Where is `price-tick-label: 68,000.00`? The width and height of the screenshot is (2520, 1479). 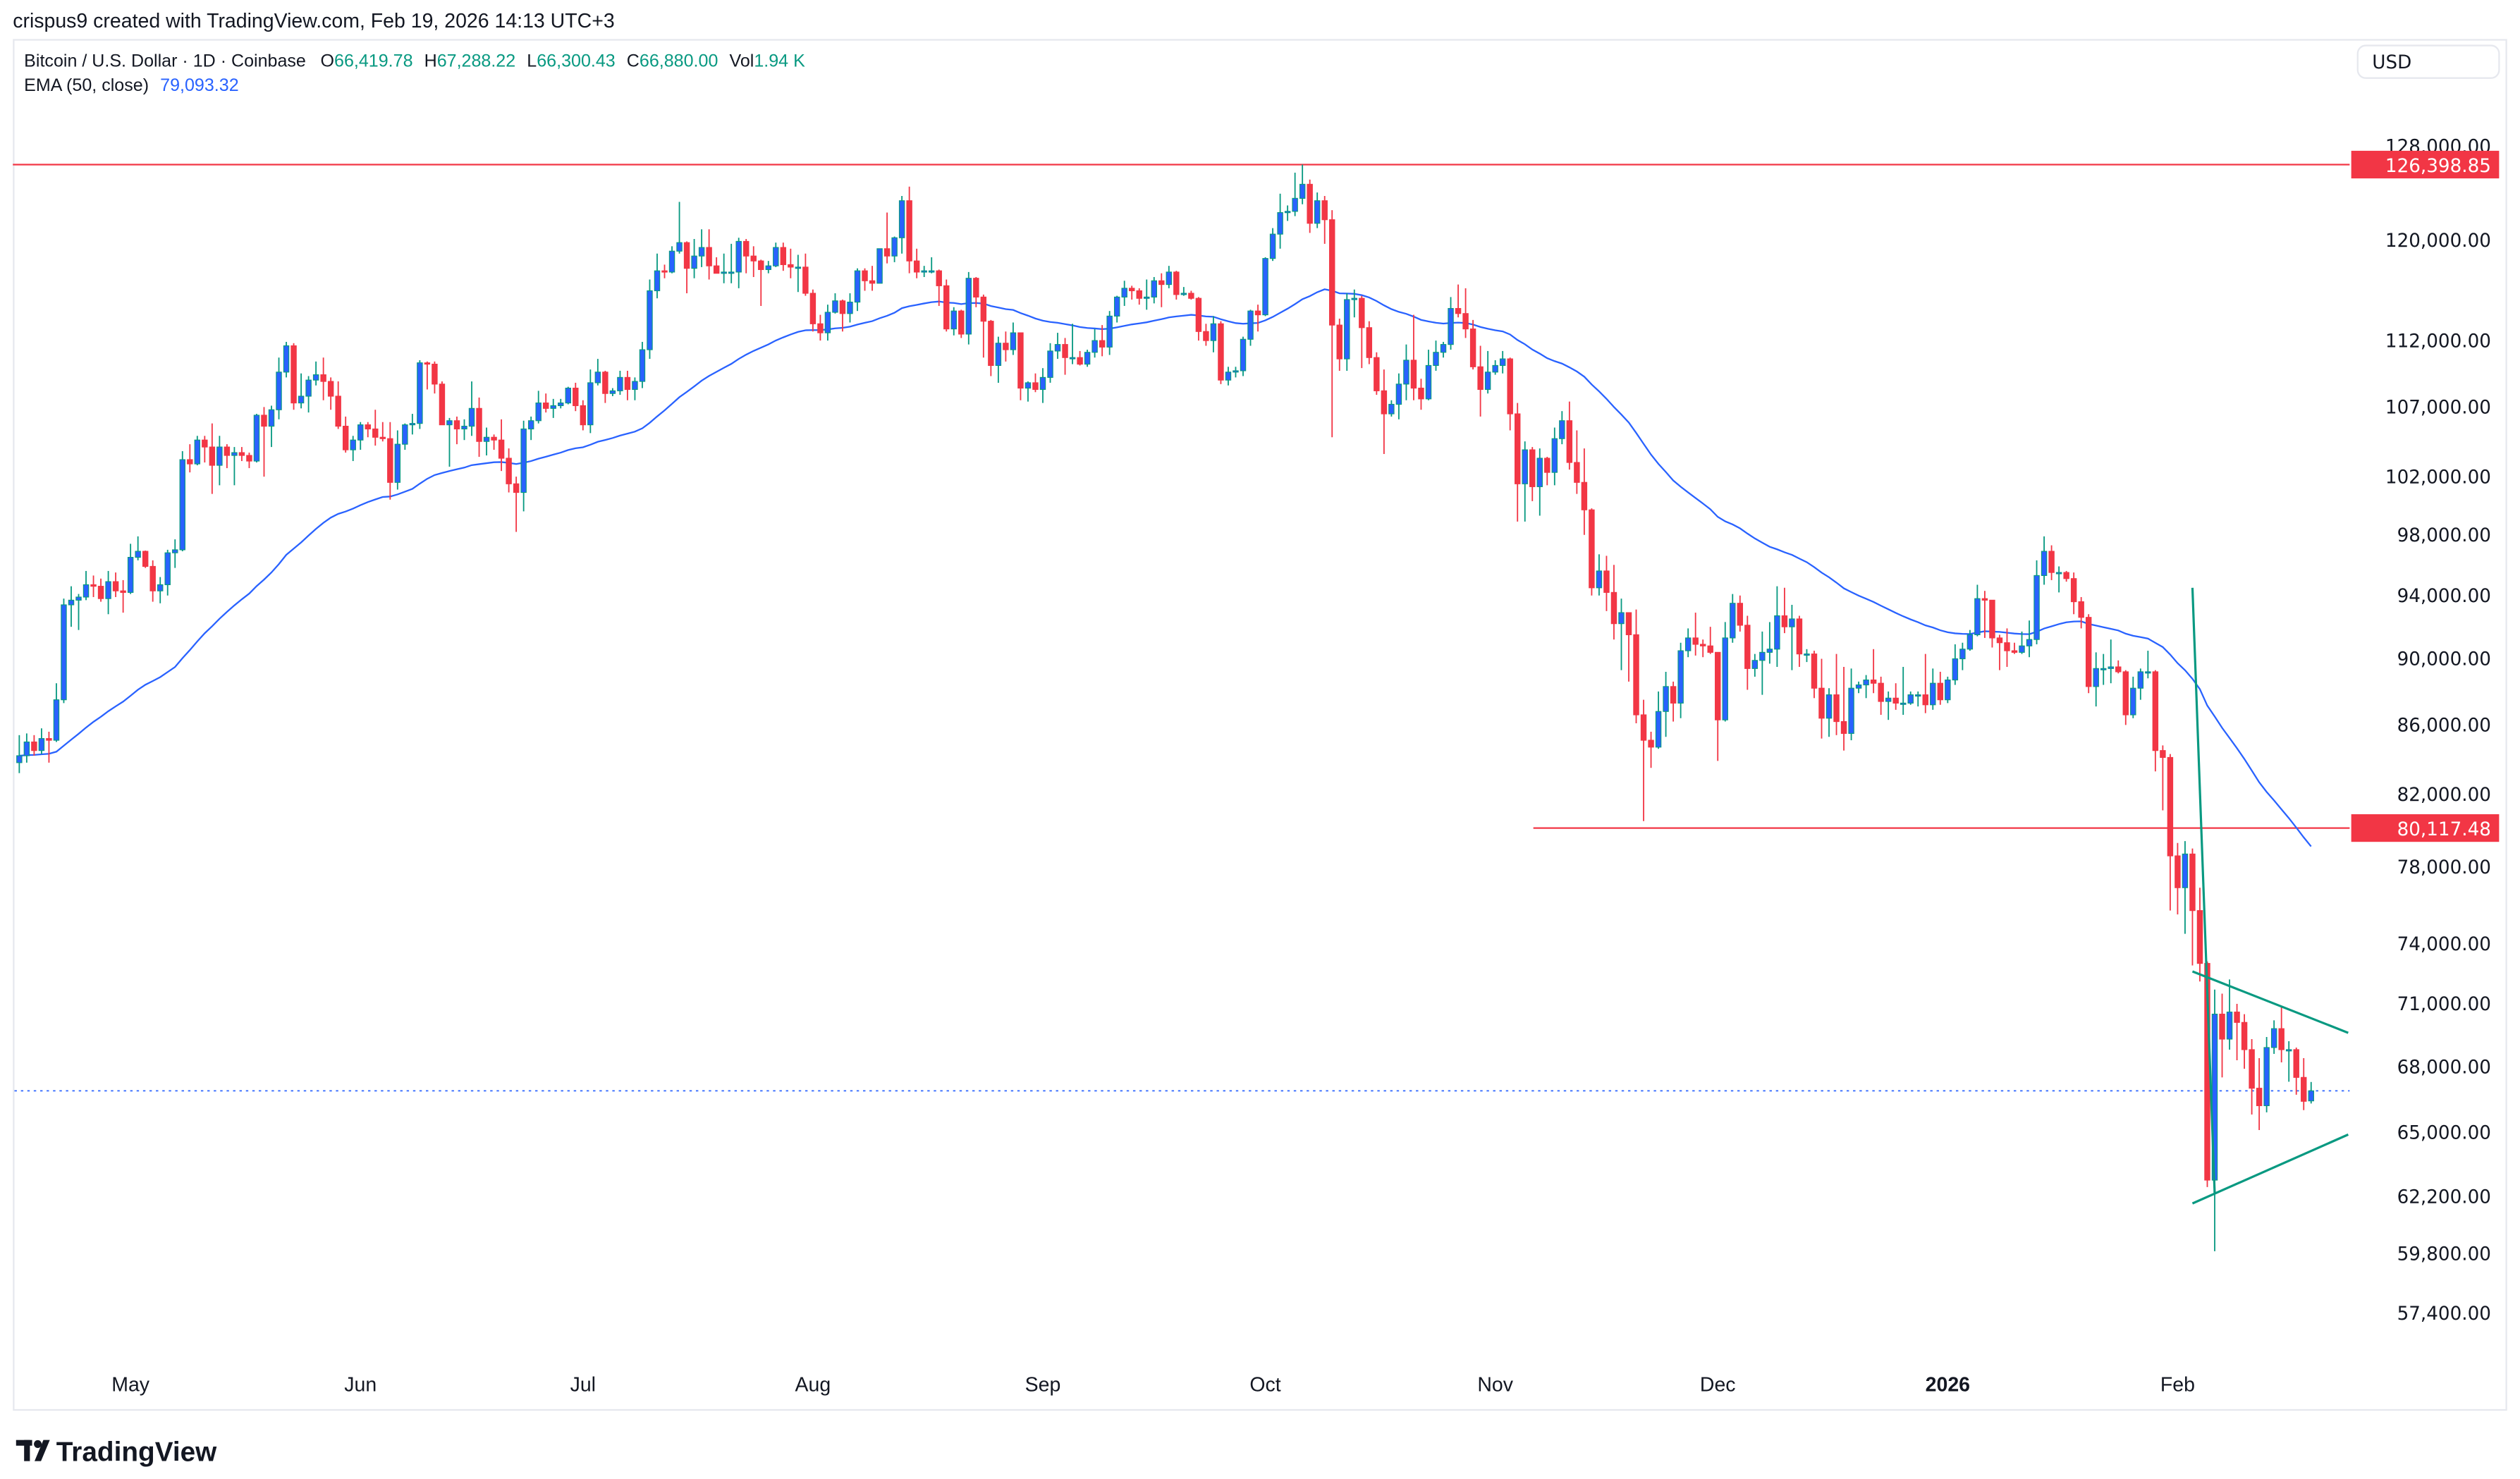 price-tick-label: 68,000.00 is located at coordinates (2444, 1067).